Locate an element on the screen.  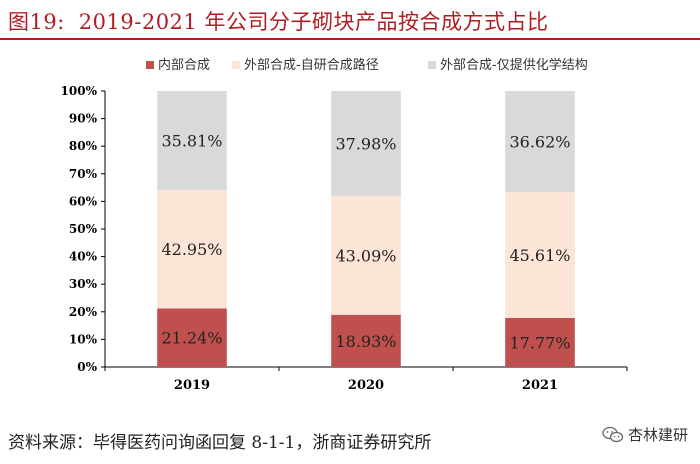
x-tick-label: 2020 is located at coordinates (366, 385).